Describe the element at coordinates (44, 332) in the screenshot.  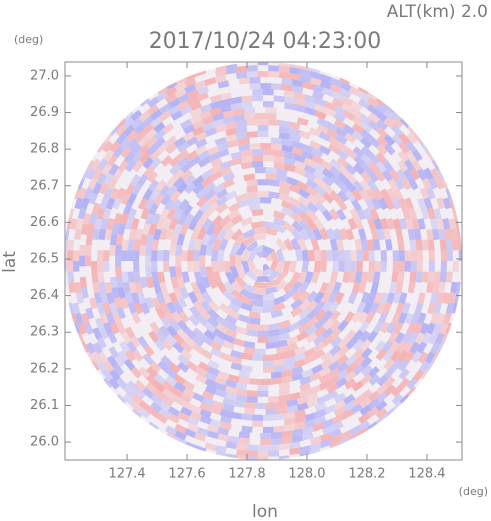
I see `y-tick-label: 26.3` at that location.